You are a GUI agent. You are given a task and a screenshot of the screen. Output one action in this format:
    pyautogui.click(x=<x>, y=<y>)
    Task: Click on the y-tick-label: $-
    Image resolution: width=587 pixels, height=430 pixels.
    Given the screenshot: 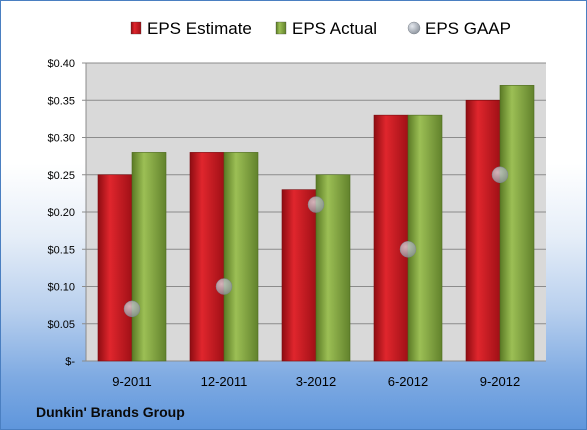 What is the action you would take?
    pyautogui.click(x=70, y=362)
    